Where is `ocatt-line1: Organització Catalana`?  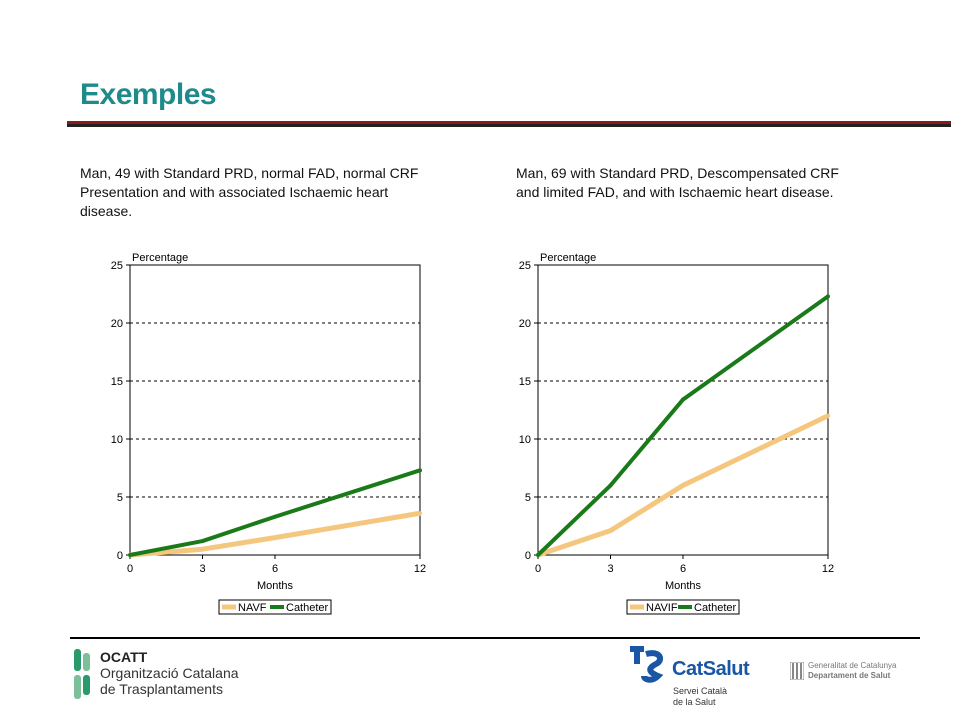
ocatt-line1: Organització Catalana is located at coordinates (169, 673).